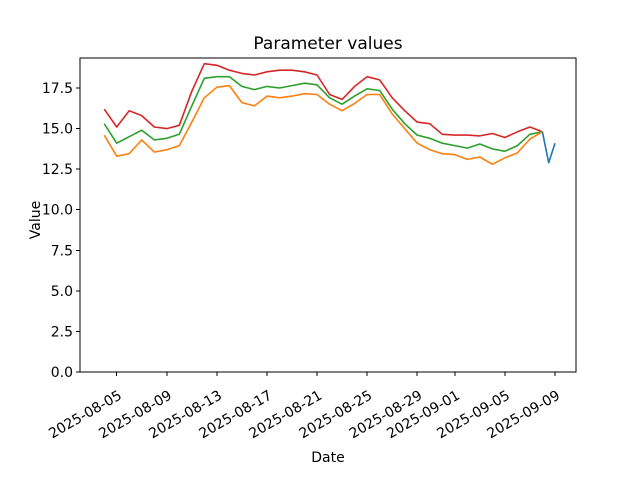  Describe the element at coordinates (62, 292) in the screenshot. I see `y-tick-label: 5.0` at that location.